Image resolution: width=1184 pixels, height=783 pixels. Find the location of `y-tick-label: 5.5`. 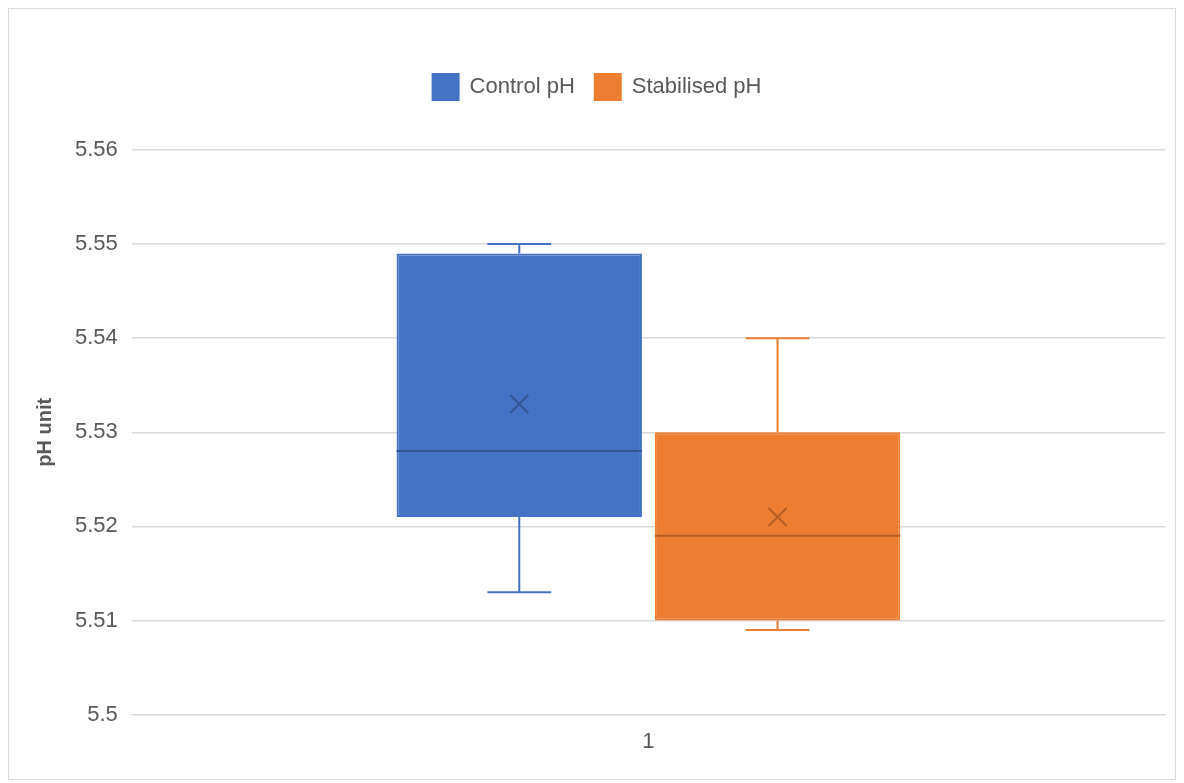

y-tick-label: 5.5 is located at coordinates (102, 713).